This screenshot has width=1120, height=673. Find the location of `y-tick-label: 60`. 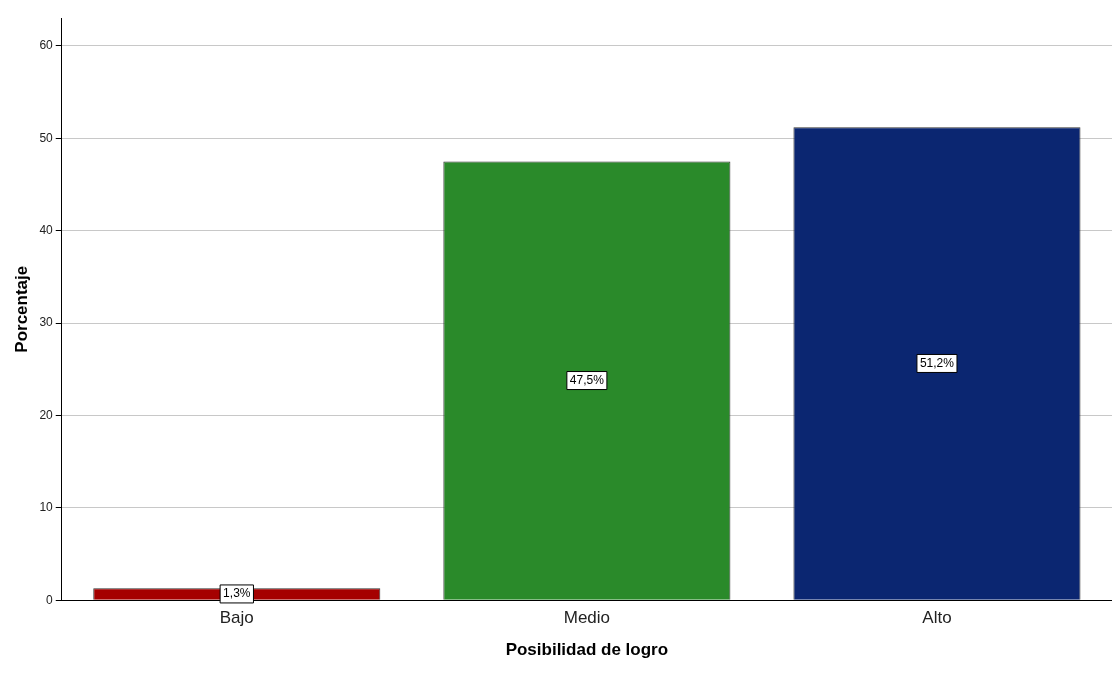

y-tick-label: 60 is located at coordinates (46, 45).